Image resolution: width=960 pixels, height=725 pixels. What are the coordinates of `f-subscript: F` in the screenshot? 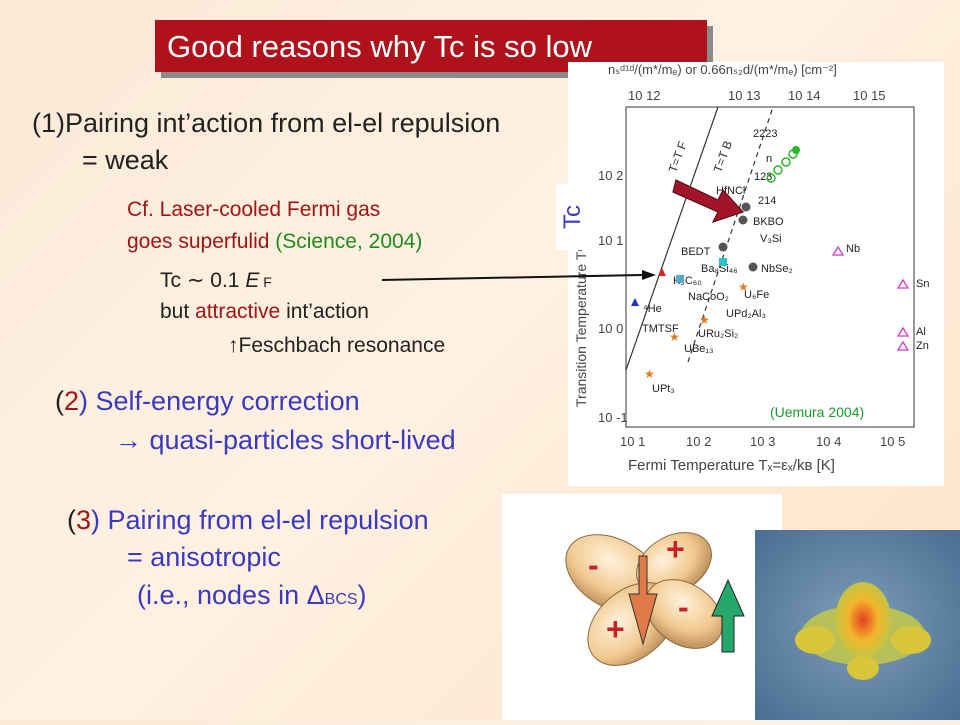 It's located at (265, 282).